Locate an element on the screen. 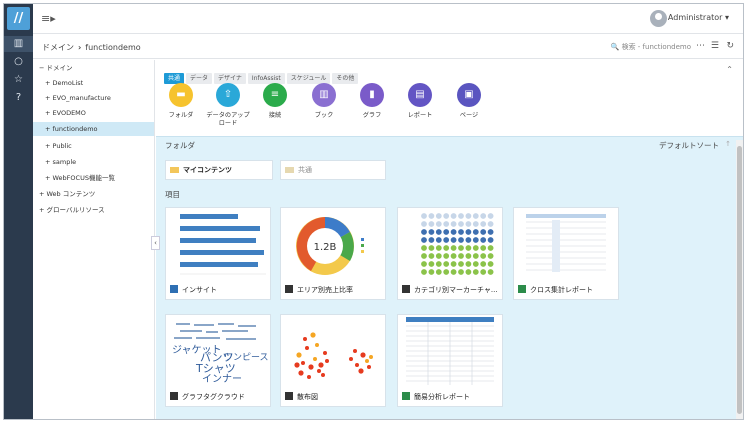 This screenshot has width=750, height=426. card-area-sales-ratio: 1.2B エリア別売上比率 is located at coordinates (333, 253).